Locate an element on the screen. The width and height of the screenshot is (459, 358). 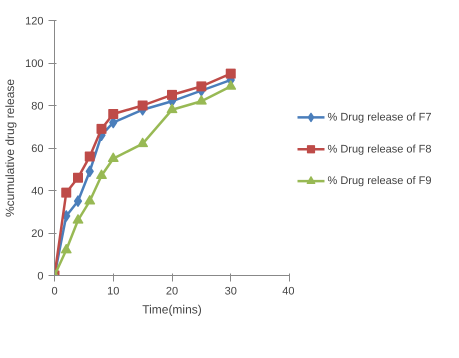
y-tick-label: 20 is located at coordinates (37, 234).